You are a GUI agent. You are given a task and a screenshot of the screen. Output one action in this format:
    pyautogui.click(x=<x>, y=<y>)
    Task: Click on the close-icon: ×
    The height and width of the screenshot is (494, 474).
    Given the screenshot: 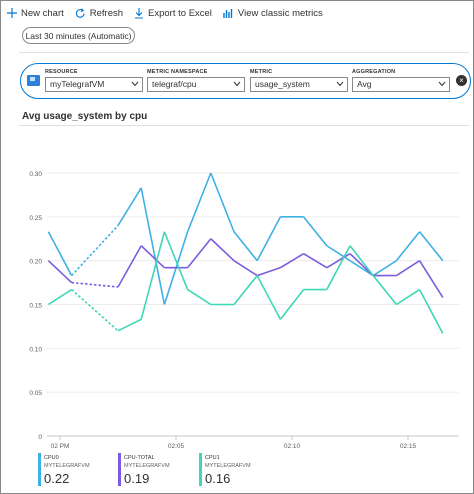 What is the action you would take?
    pyautogui.click(x=461, y=80)
    